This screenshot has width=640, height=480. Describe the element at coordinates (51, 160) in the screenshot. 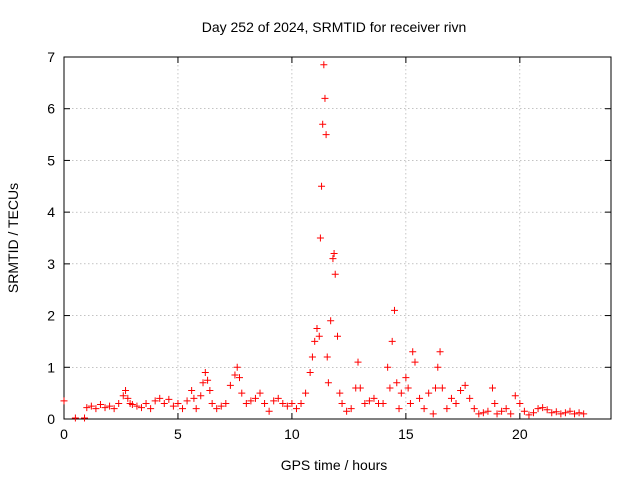

I see `y-tick-label: 5` at that location.